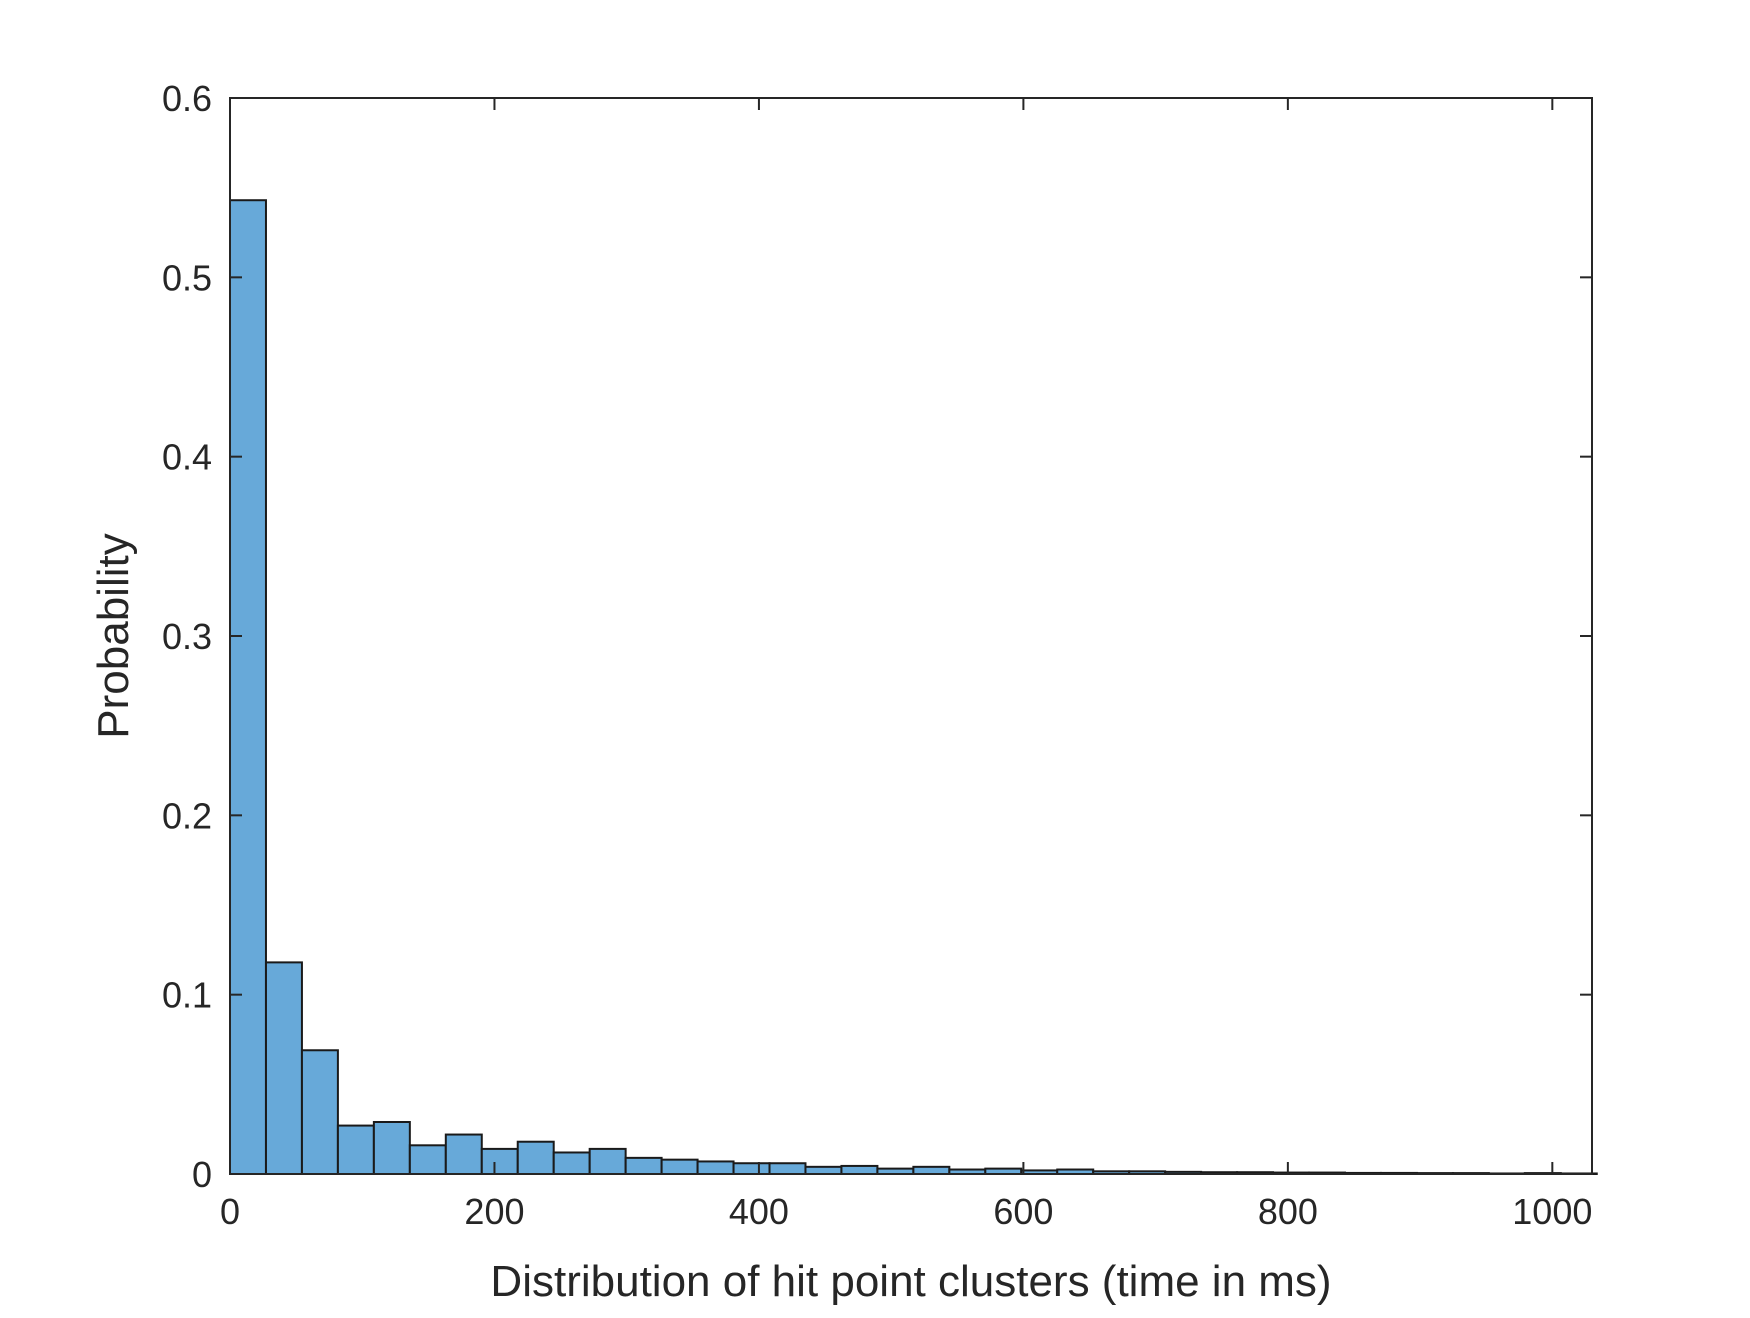 Image resolution: width=1750 pixels, height=1318 pixels. Describe the element at coordinates (187, 98) in the screenshot. I see `y-tick-label: 0.6` at that location.